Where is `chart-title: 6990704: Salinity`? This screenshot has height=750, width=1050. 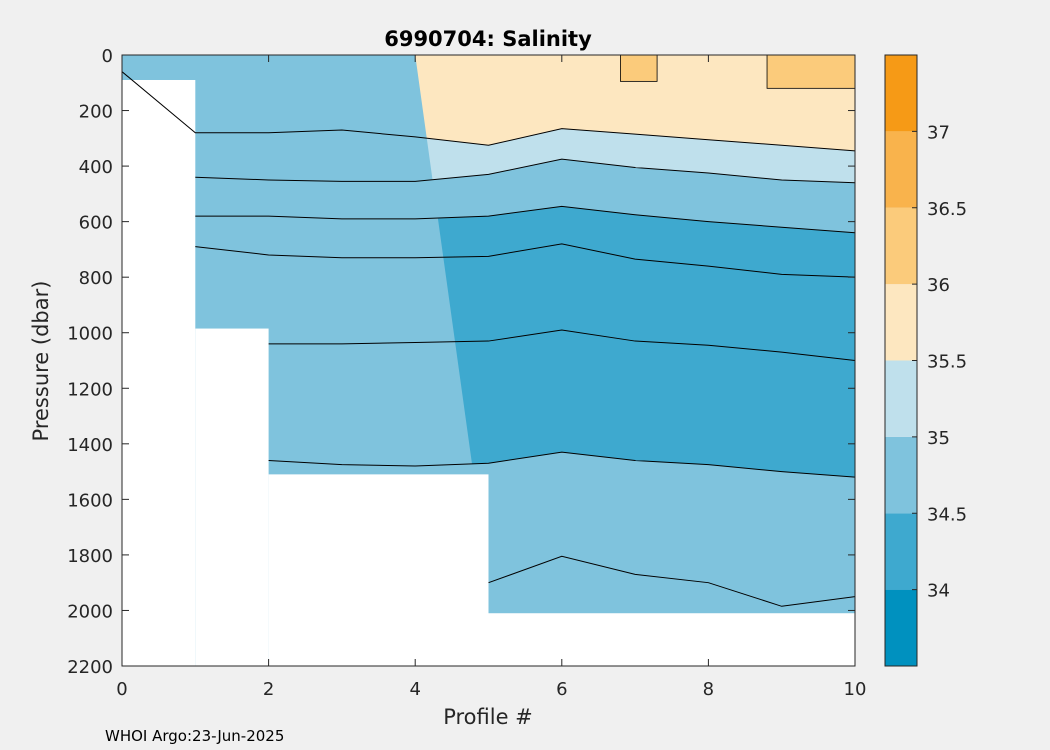
chart-title: 6990704: Salinity is located at coordinates (488, 39).